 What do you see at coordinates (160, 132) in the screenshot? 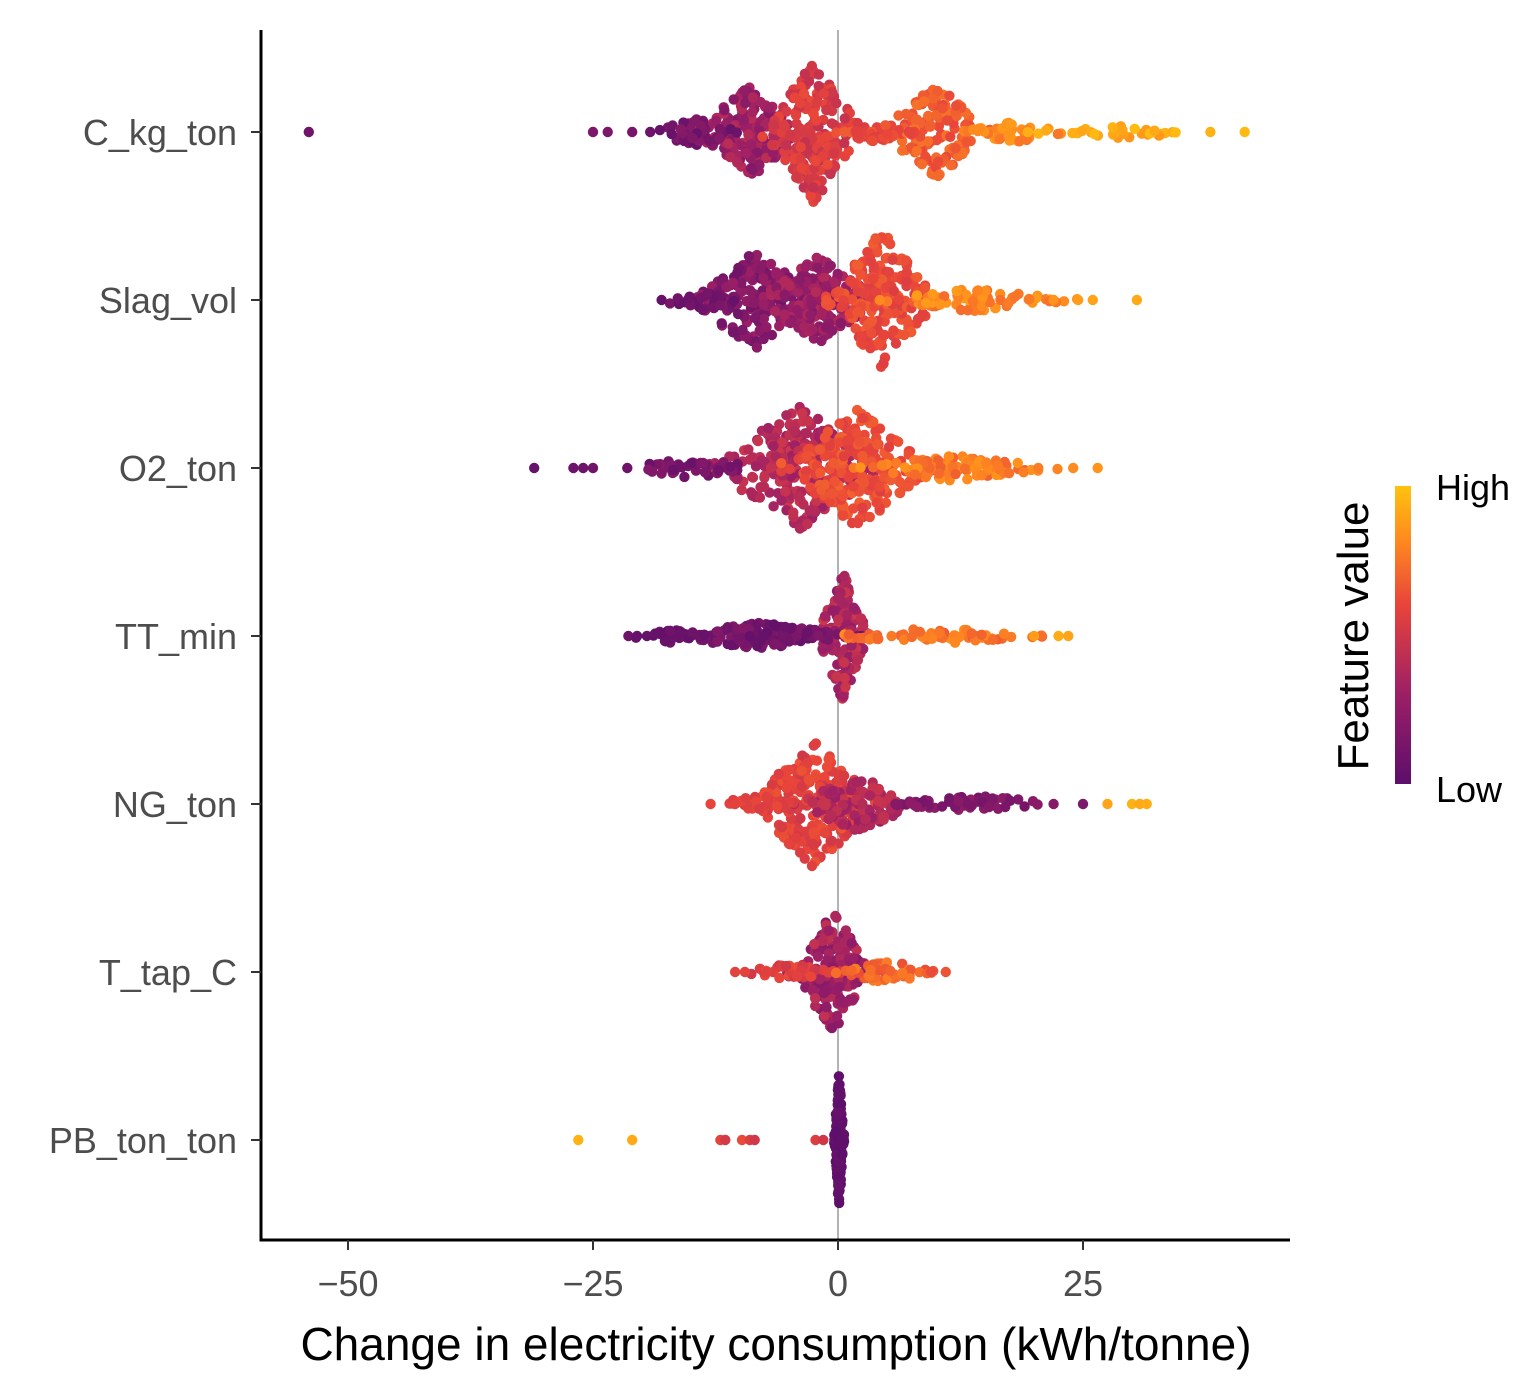
I see `y-tick-label-c-kg-ton: C_kg_ton` at bounding box center [160, 132].